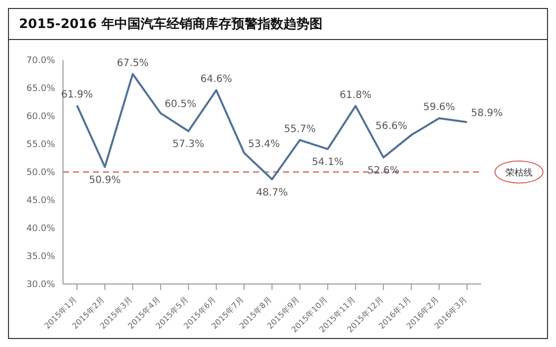 Image resolution: width=556 pixels, height=347 pixels. I want to click on y-tick-label: 70.0%, so click(41, 61).